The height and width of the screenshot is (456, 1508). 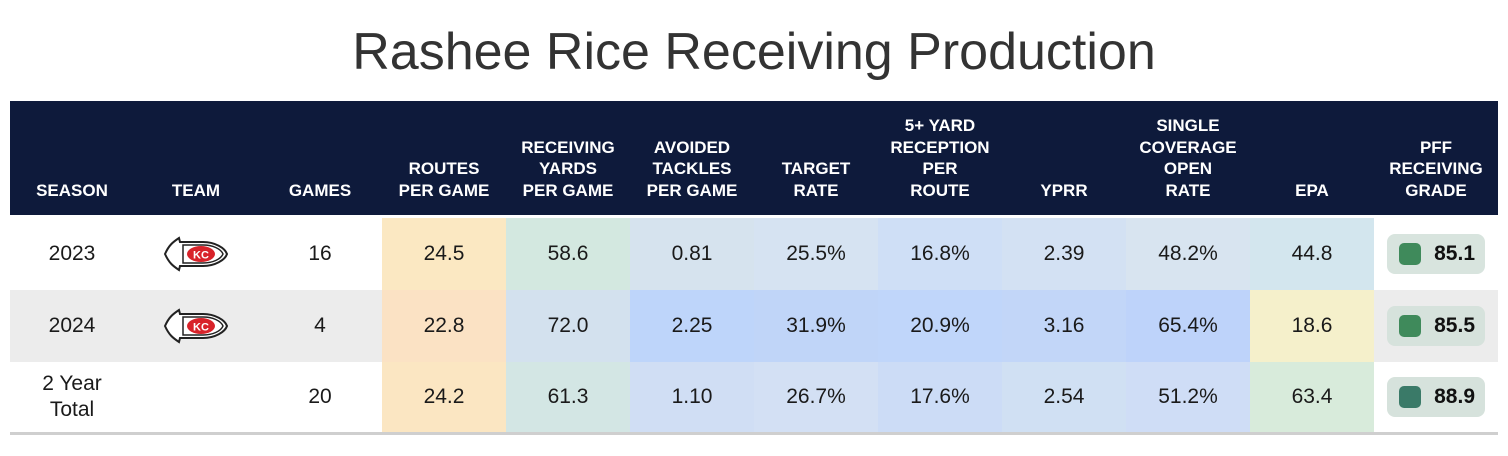 What do you see at coordinates (196, 397) in the screenshot?
I see `team-cell-empty` at bounding box center [196, 397].